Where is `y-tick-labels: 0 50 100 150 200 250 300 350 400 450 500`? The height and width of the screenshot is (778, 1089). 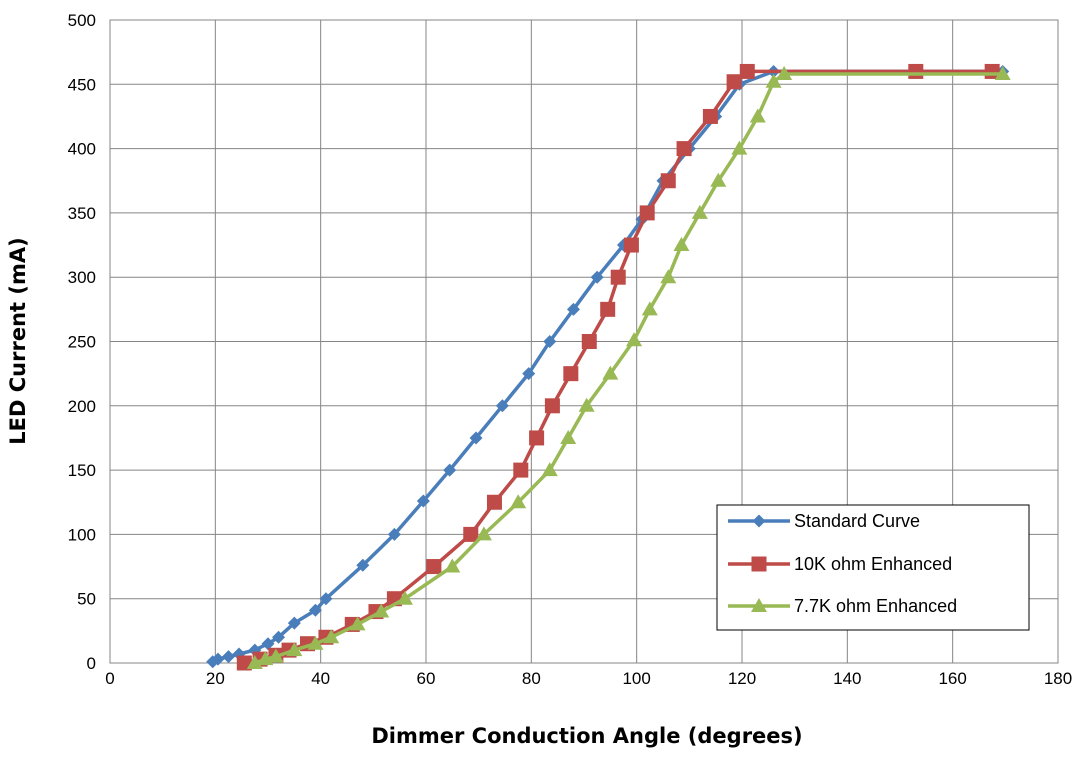 y-tick-labels: 0 50 100 150 200 250 300 350 400 450 500 is located at coordinates (82, 342).